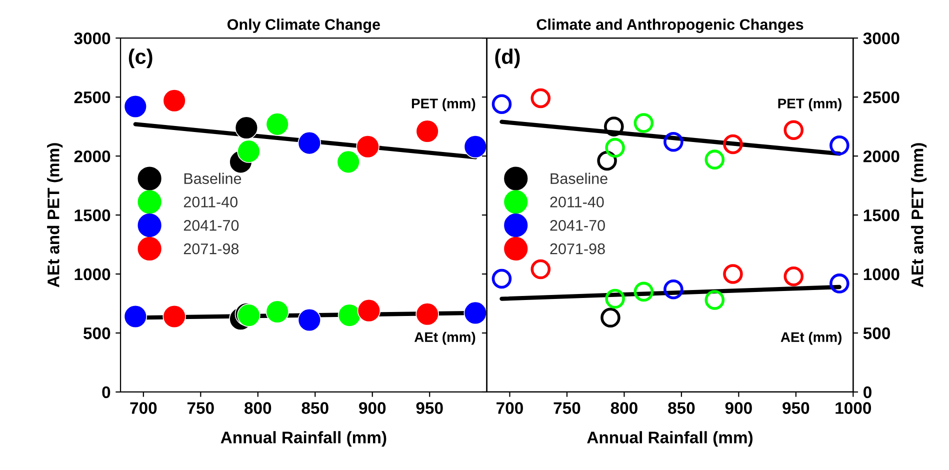  I want to click on y2-tick-label: 1500, so click(882, 215).